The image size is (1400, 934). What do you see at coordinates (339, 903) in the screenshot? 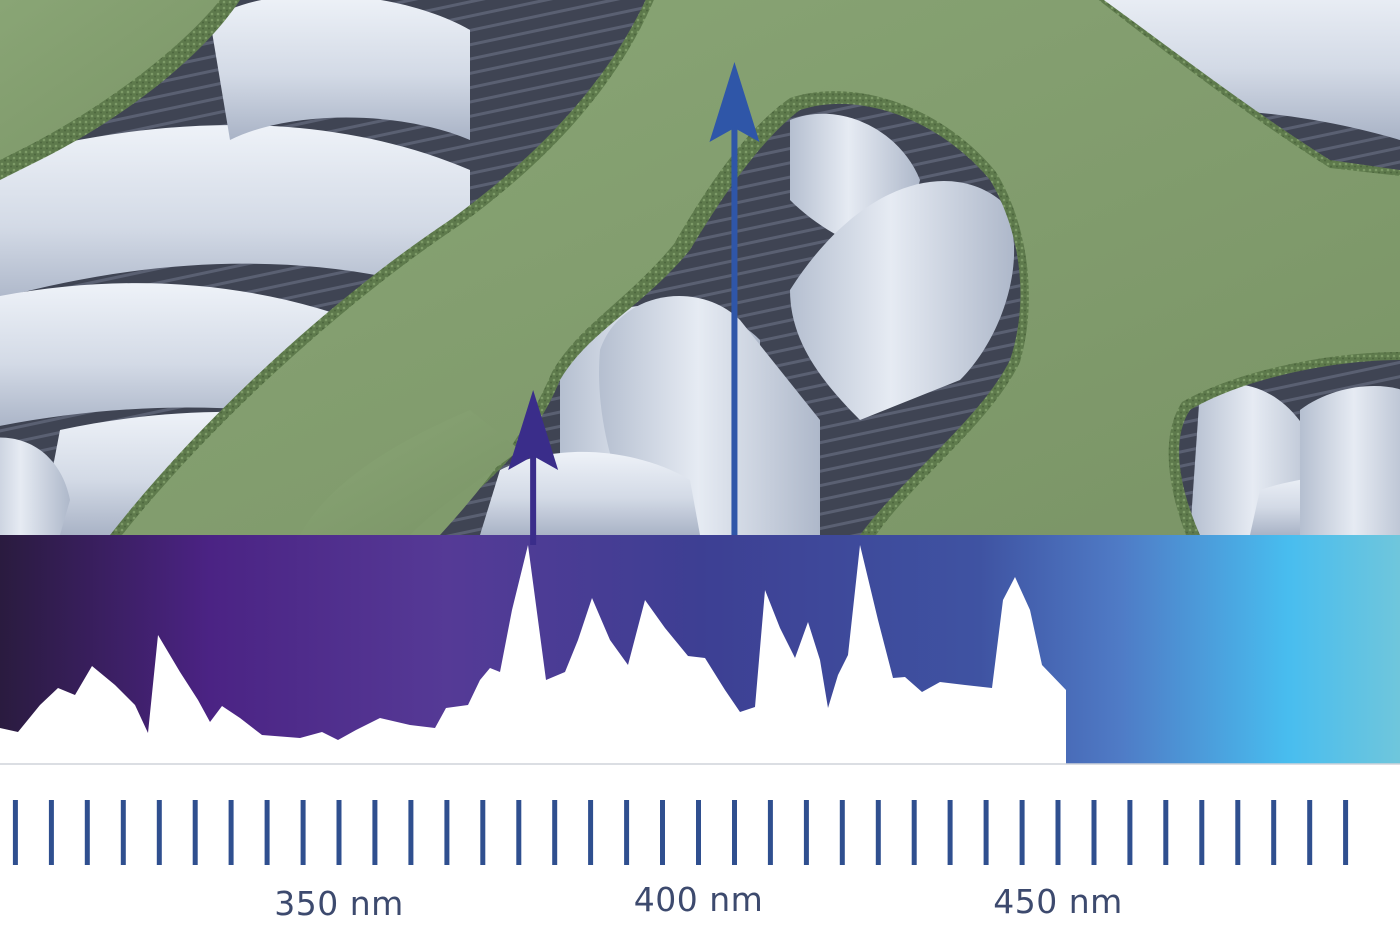
I see `tick-label-350: 350 nm` at bounding box center [339, 903].